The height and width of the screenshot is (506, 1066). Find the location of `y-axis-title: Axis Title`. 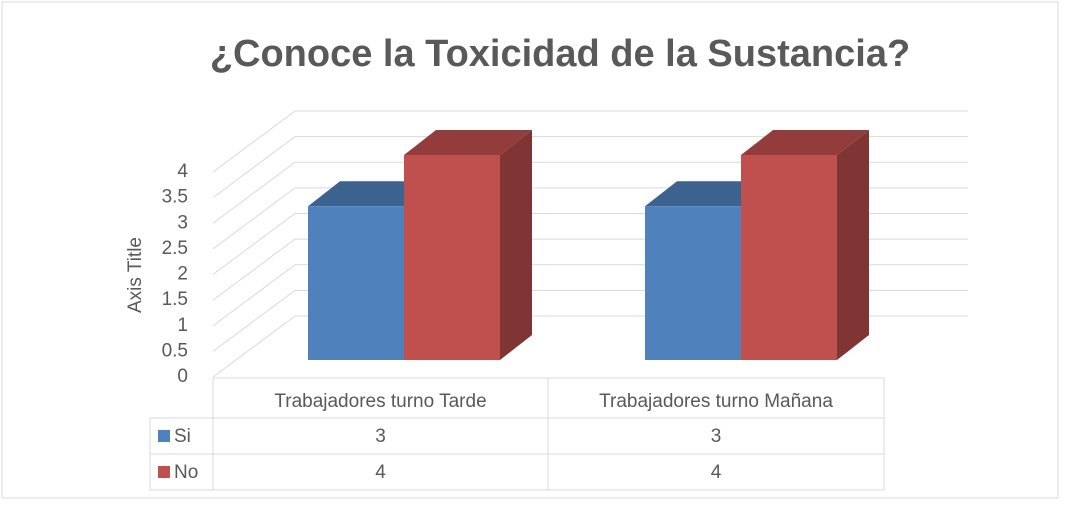

y-axis-title: Axis Title is located at coordinates (135, 275).